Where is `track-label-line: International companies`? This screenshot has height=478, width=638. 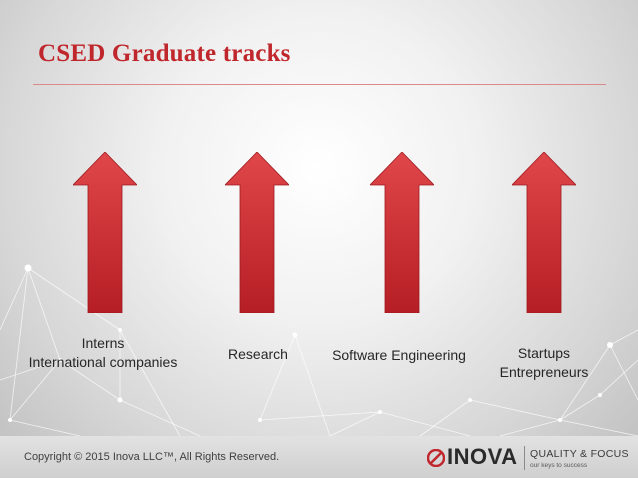 track-label-line: International companies is located at coordinates (103, 362).